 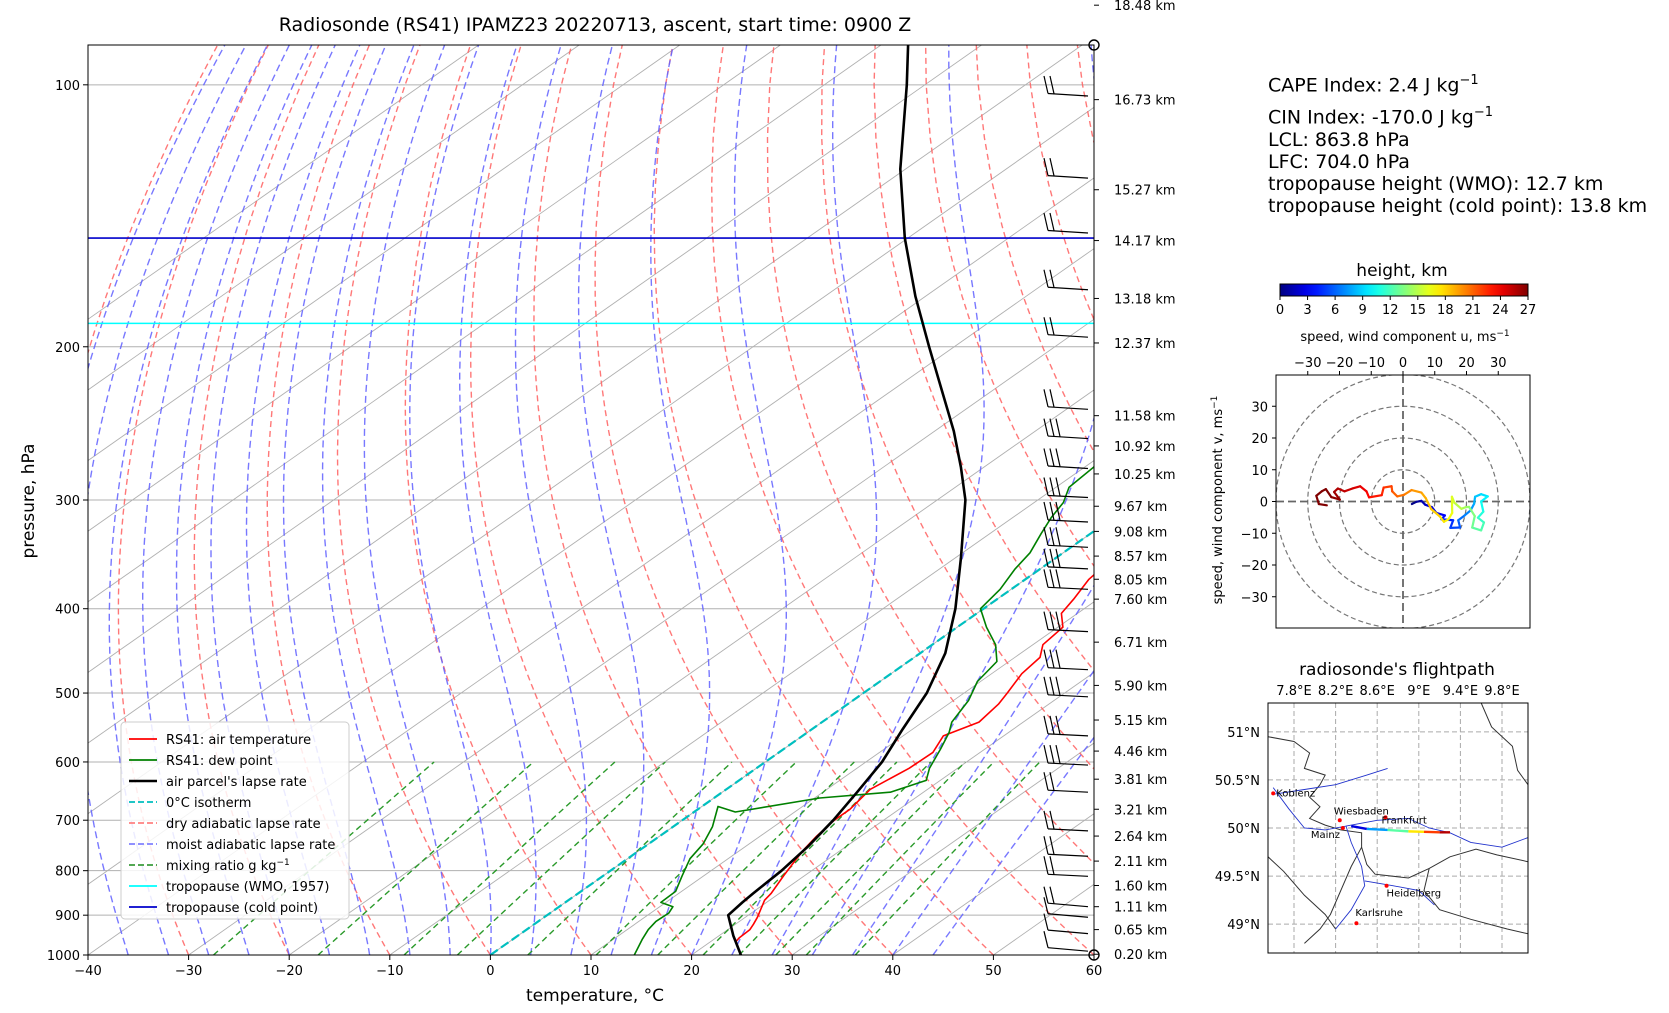 I want to click on tropopause-height-wmo: tropopause height (WMO): 12.7 km, so click(x=1468, y=184).